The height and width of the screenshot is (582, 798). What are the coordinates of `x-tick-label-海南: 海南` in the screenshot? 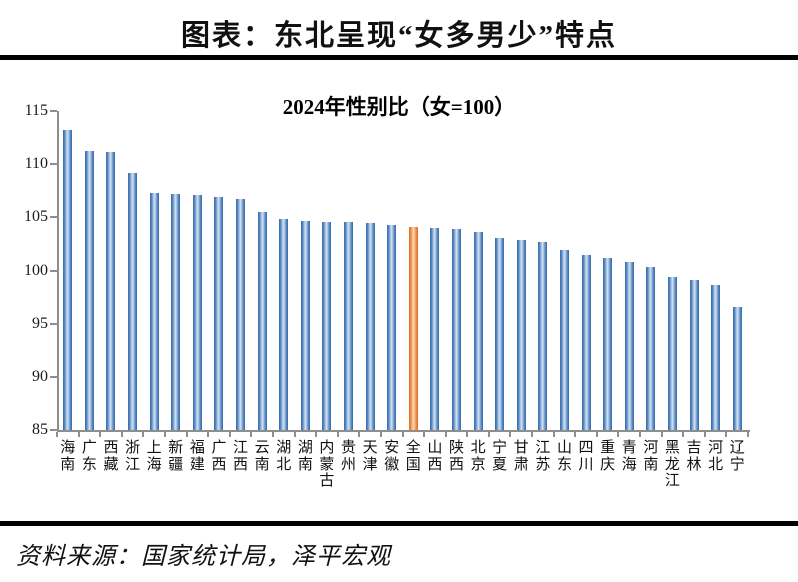 It's located at (68, 456).